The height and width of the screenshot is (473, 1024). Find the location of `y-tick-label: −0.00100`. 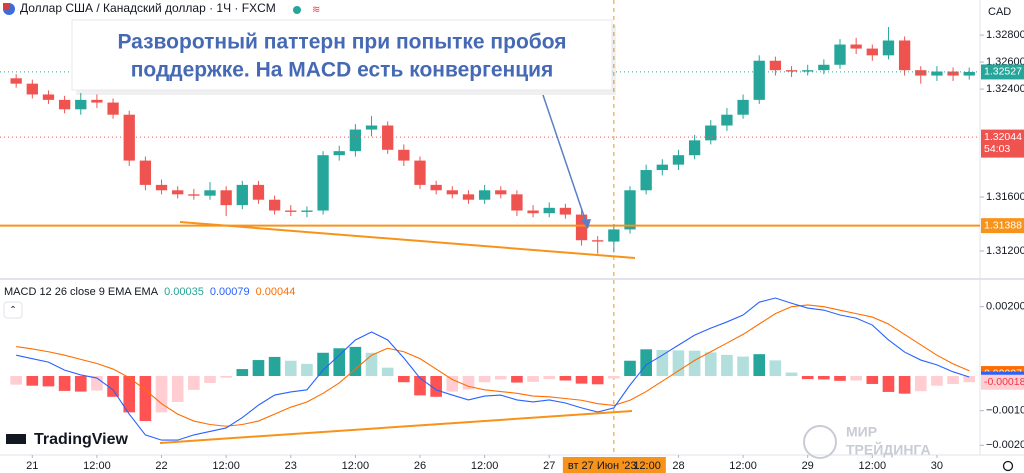

y-tick-label: −0.00100 is located at coordinates (1005, 411).